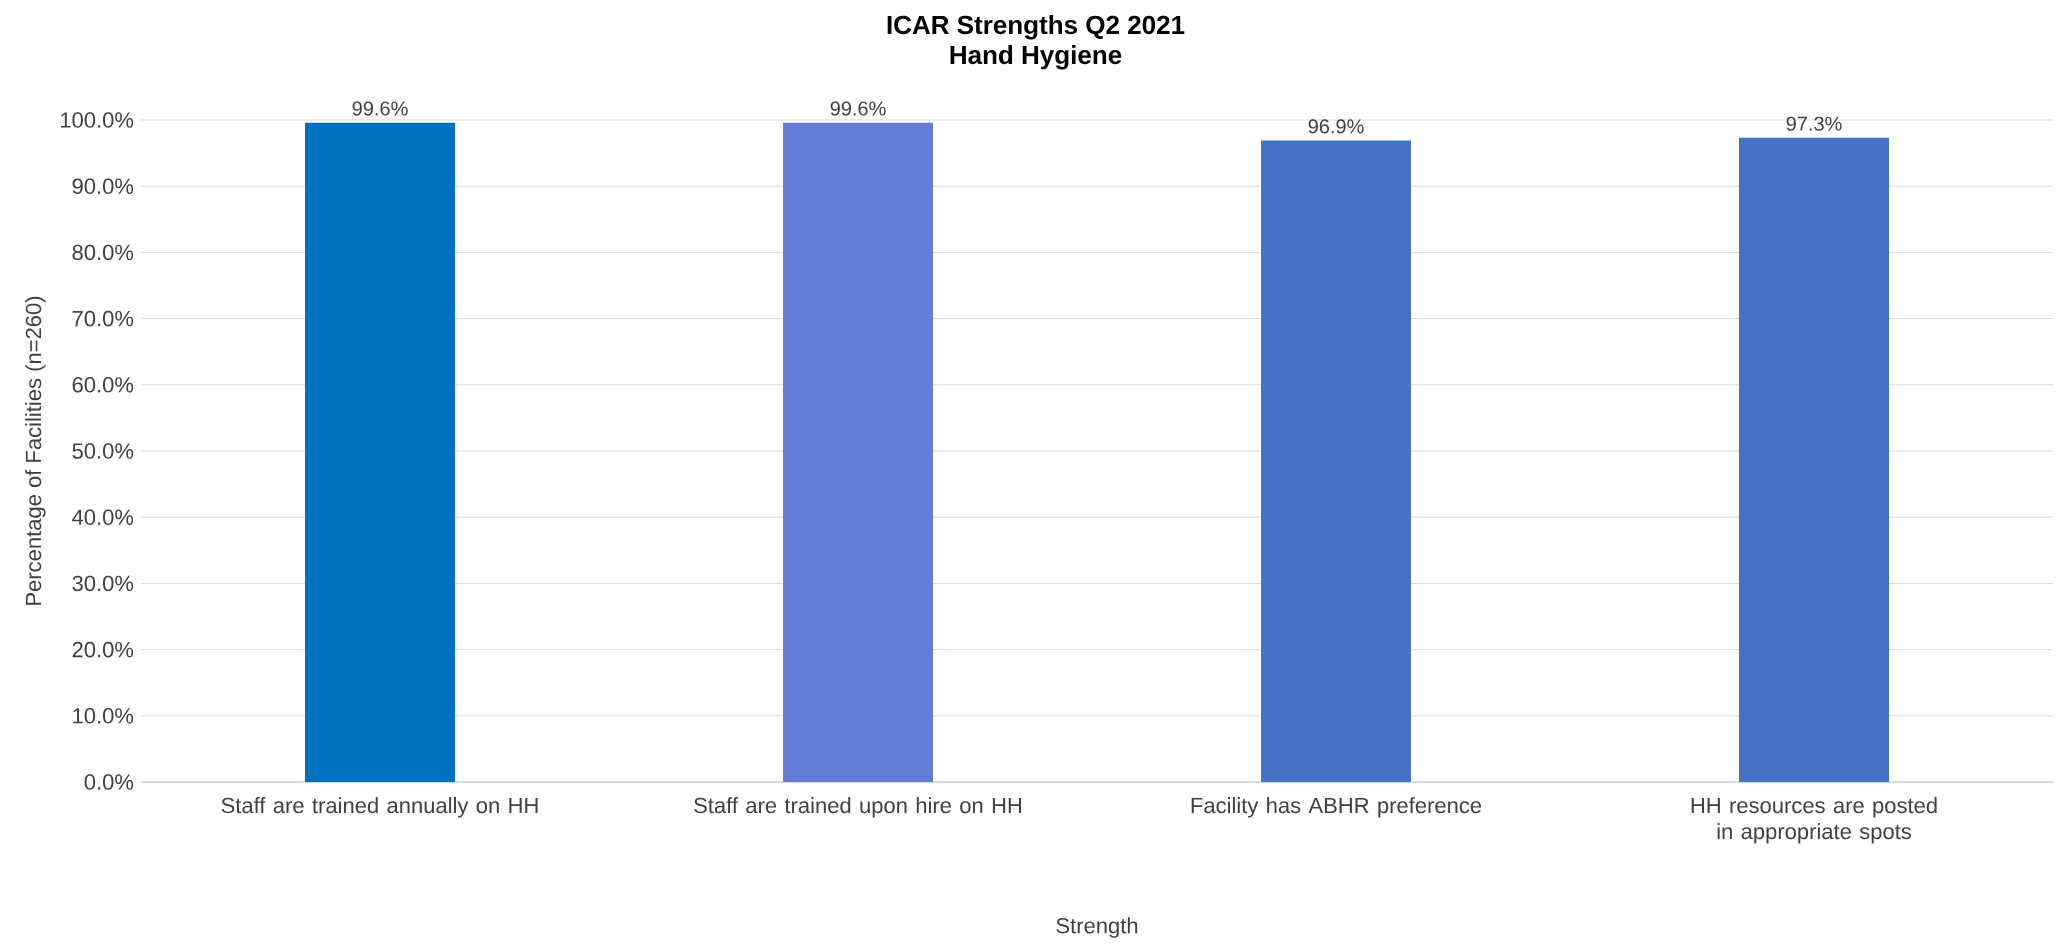  I want to click on y-tick-label: 70.0%, so click(103, 318).